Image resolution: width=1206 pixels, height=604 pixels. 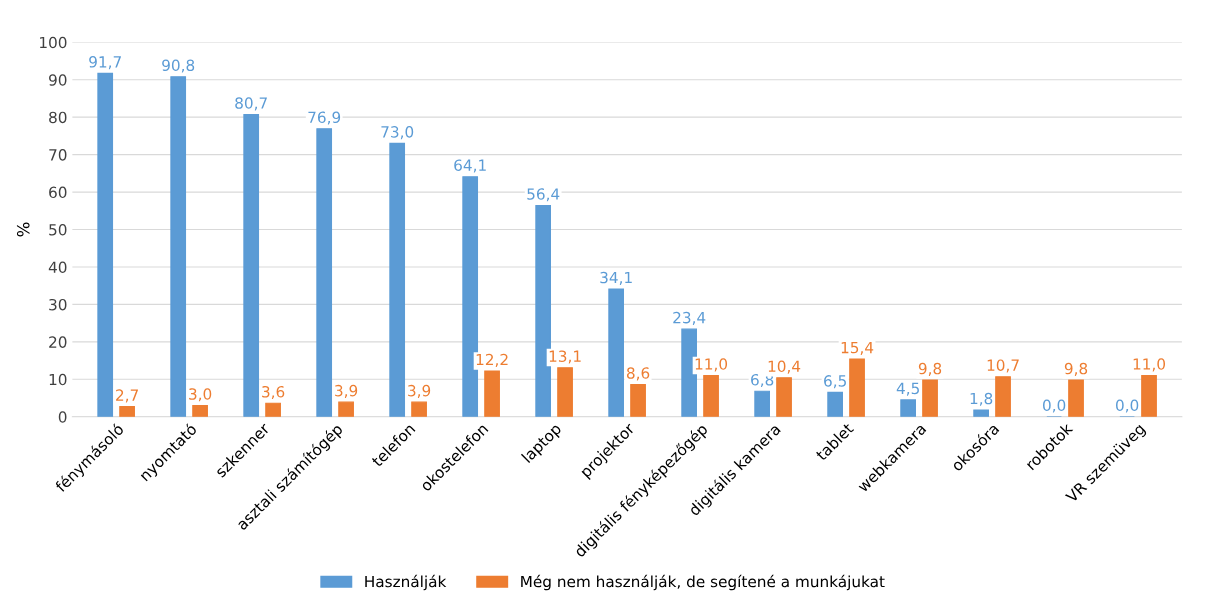 I want to click on data-label: 64,1, so click(x=470, y=166).